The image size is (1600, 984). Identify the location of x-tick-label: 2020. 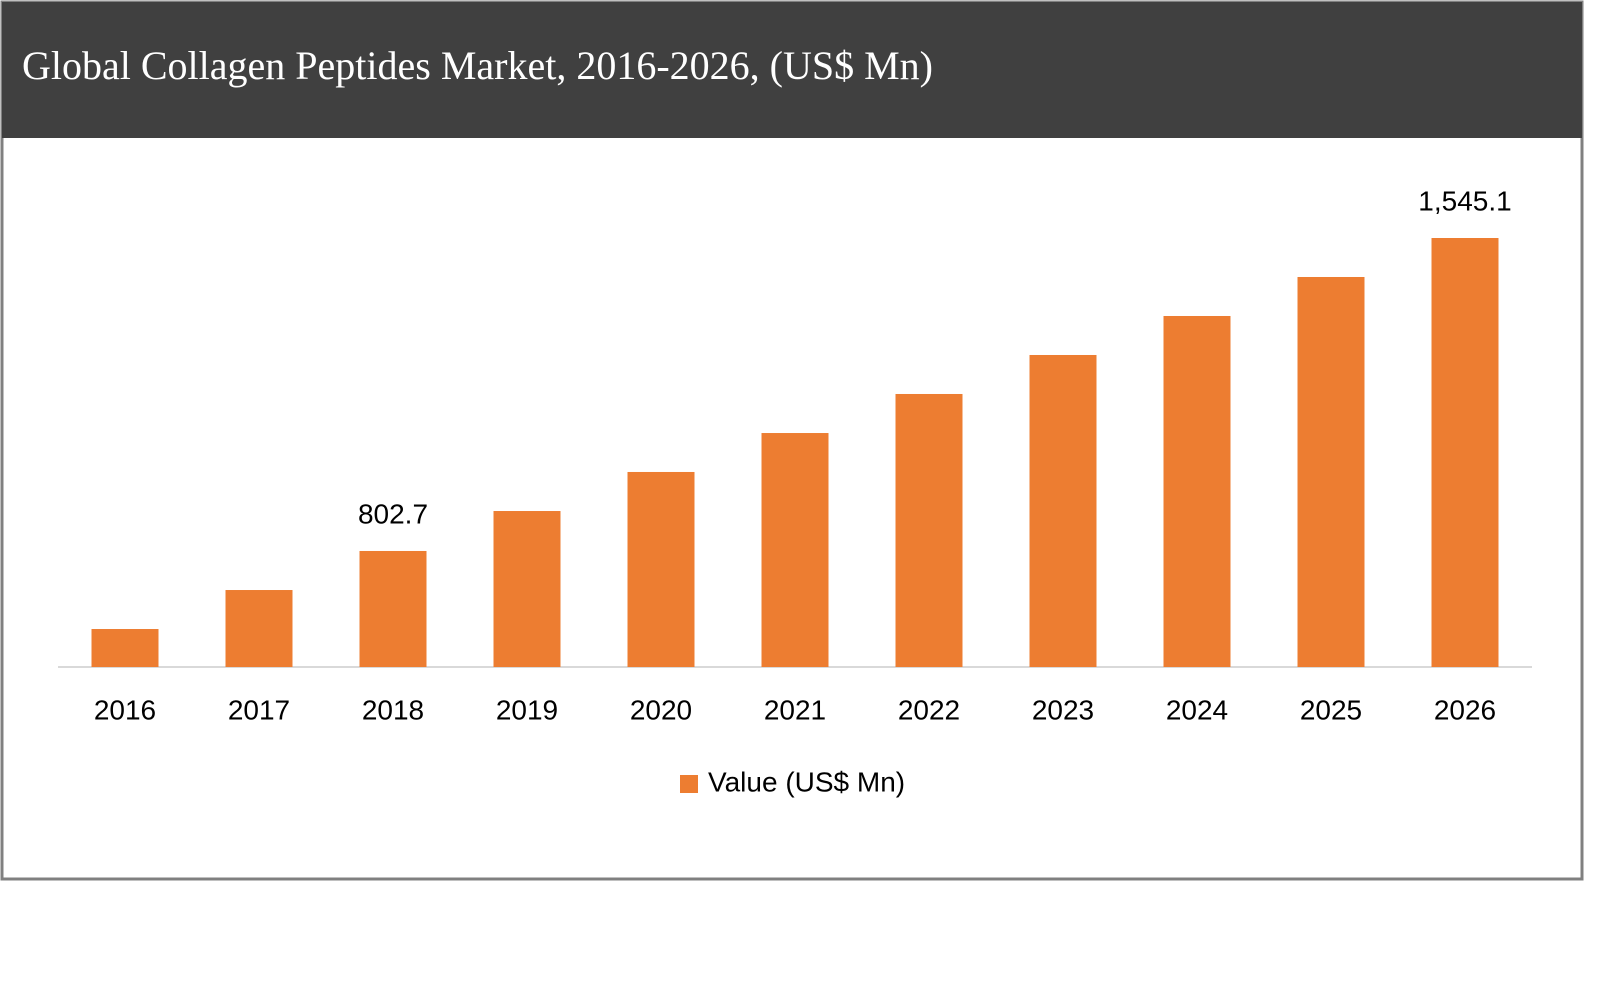
(661, 709).